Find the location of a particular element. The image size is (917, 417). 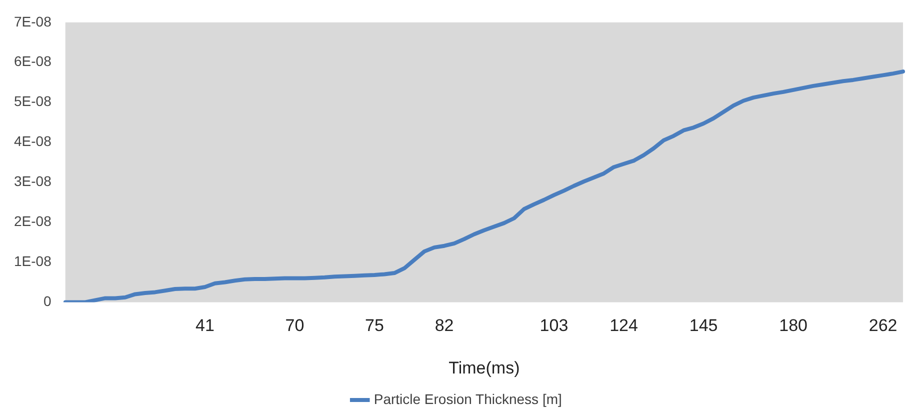

y-tick-label: 2E-08 is located at coordinates (33, 221).